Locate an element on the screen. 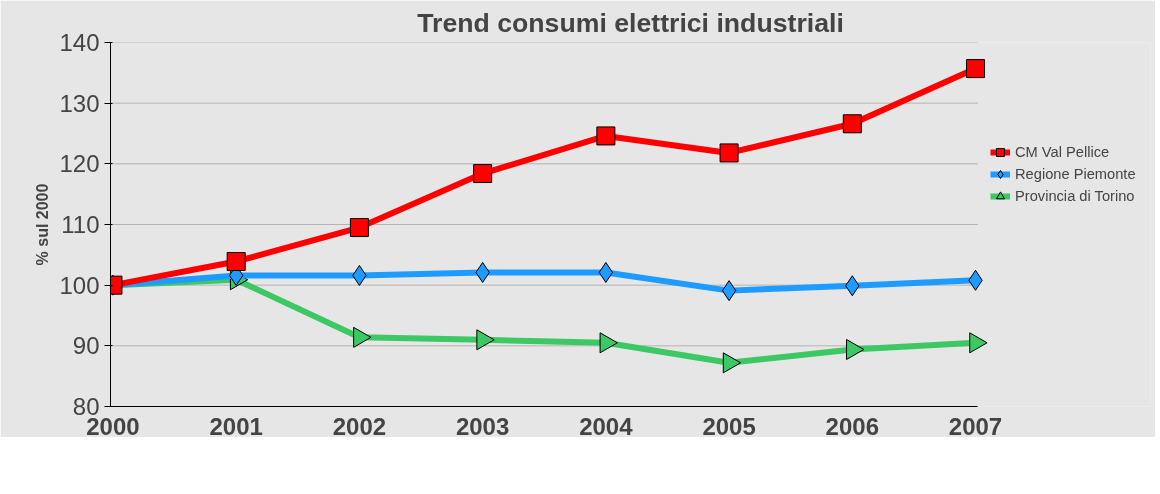 The image size is (1160, 494). x-tick-label: 2006 is located at coordinates (852, 426).